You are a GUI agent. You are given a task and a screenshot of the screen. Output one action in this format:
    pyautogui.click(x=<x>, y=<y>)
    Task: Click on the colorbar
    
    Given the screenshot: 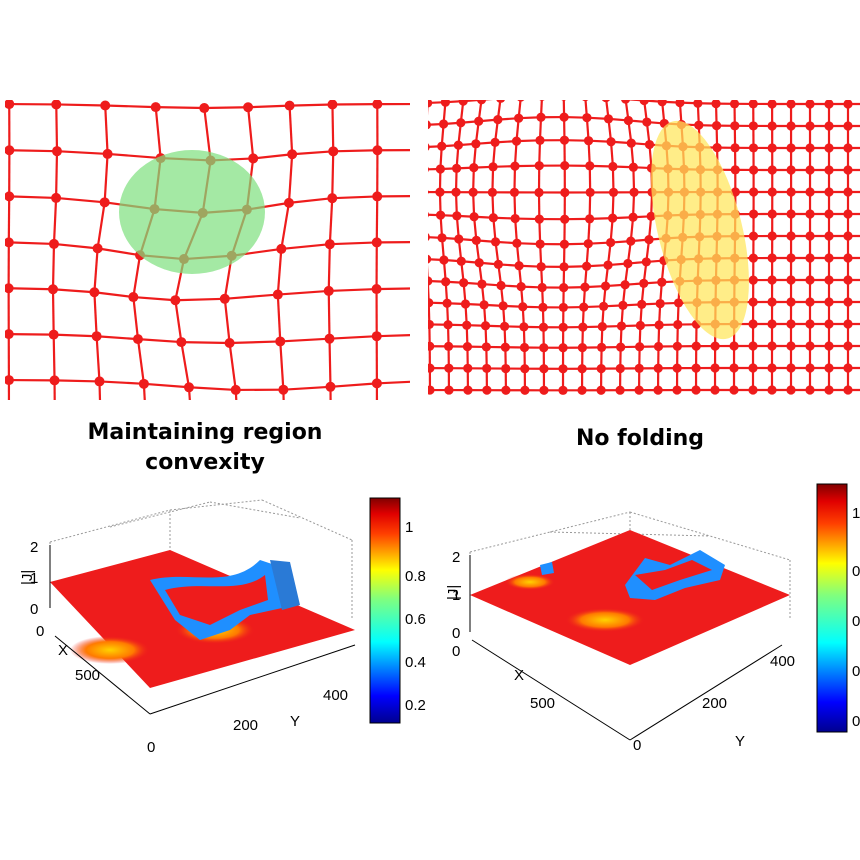 What is the action you would take?
    pyautogui.click(x=385, y=610)
    